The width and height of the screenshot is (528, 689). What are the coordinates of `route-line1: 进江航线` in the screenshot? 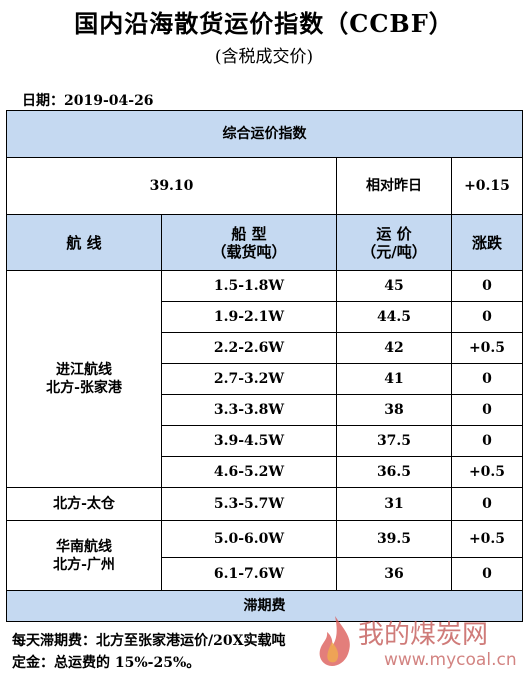 It's located at (84, 370).